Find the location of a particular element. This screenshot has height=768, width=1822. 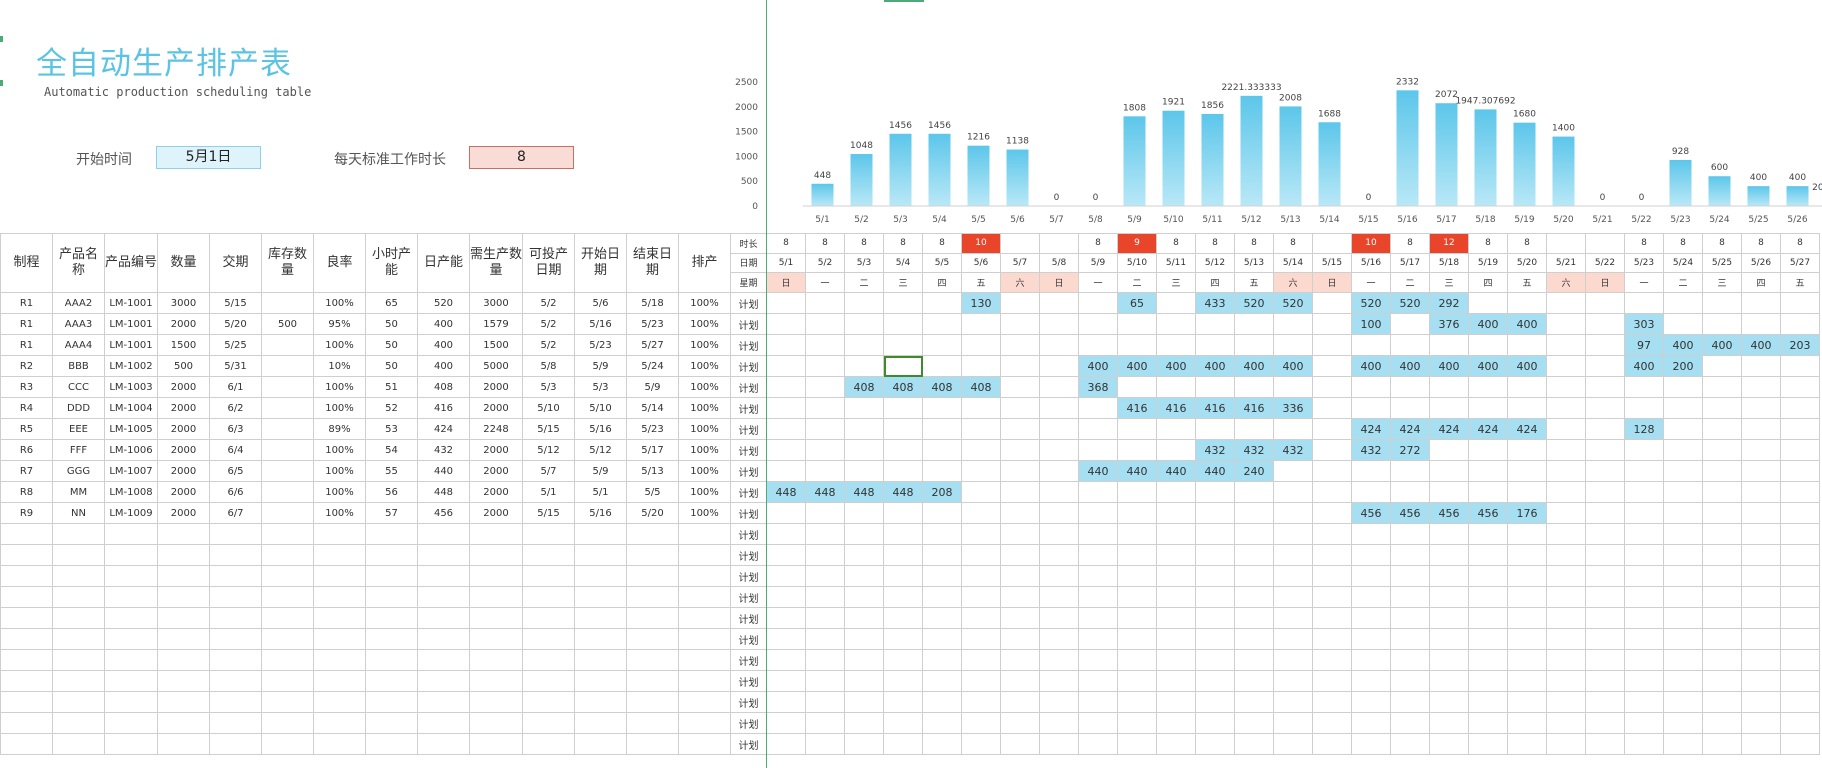

cell-end: 5/13 is located at coordinates (652, 471).